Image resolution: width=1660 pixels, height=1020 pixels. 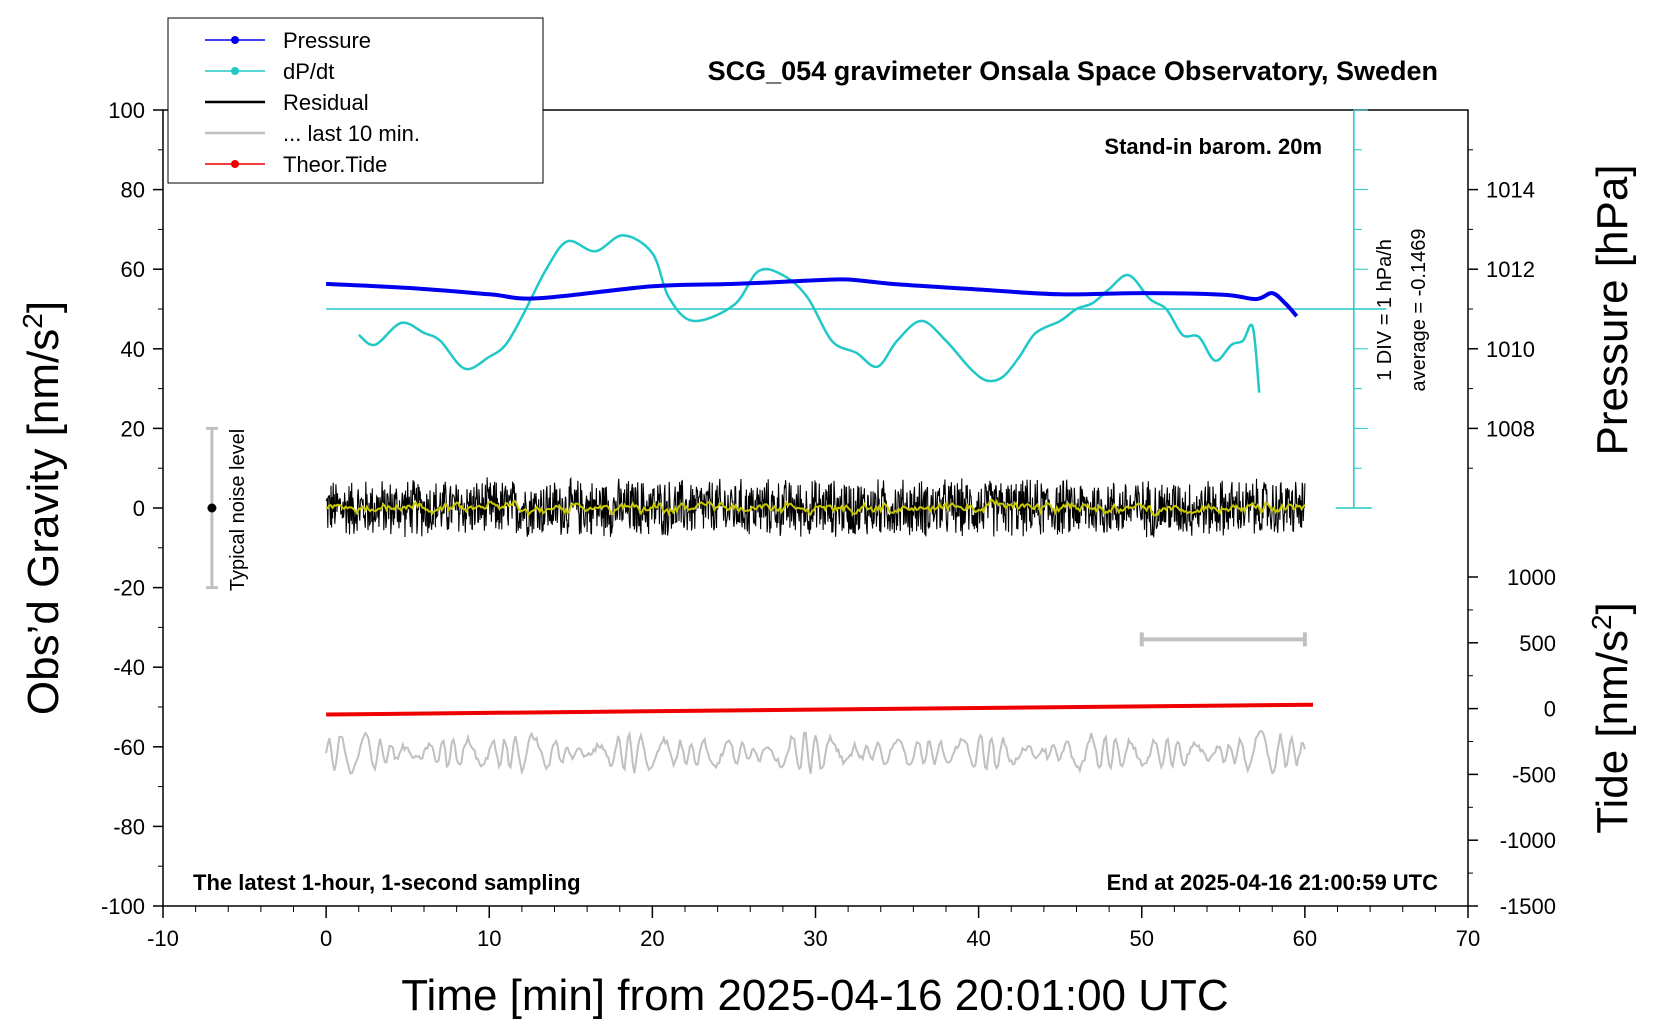 I want to click on series-dpdt, so click(x=809, y=313).